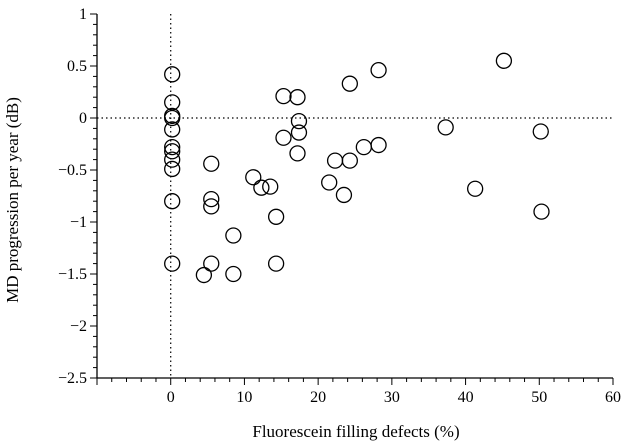 The height and width of the screenshot is (446, 626). Describe the element at coordinates (358, 392) in the screenshot. I see `x-axis-ticks: 0 10 20 30 40 50 60` at that location.